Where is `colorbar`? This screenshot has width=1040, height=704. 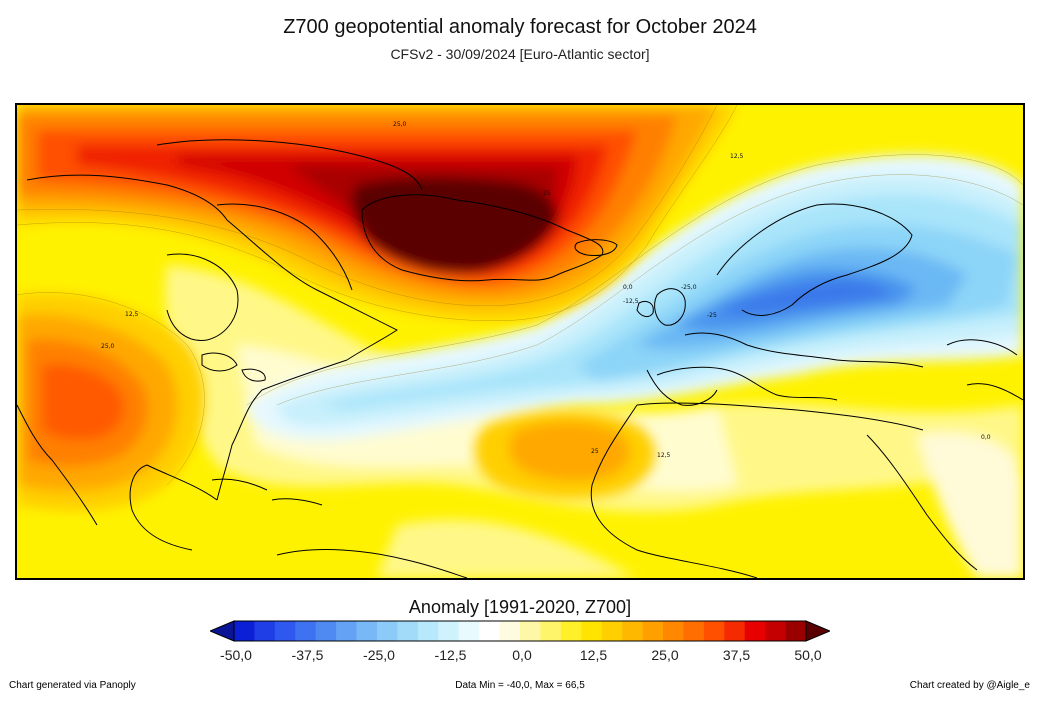 colorbar is located at coordinates (520, 631).